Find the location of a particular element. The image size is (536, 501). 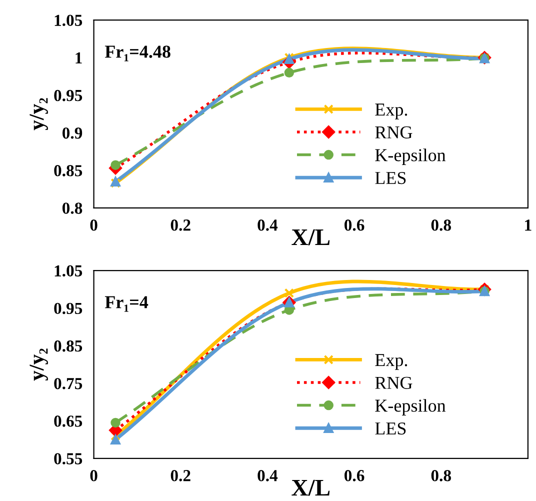

y-tick-label: 0.9 is located at coordinates (72, 133).